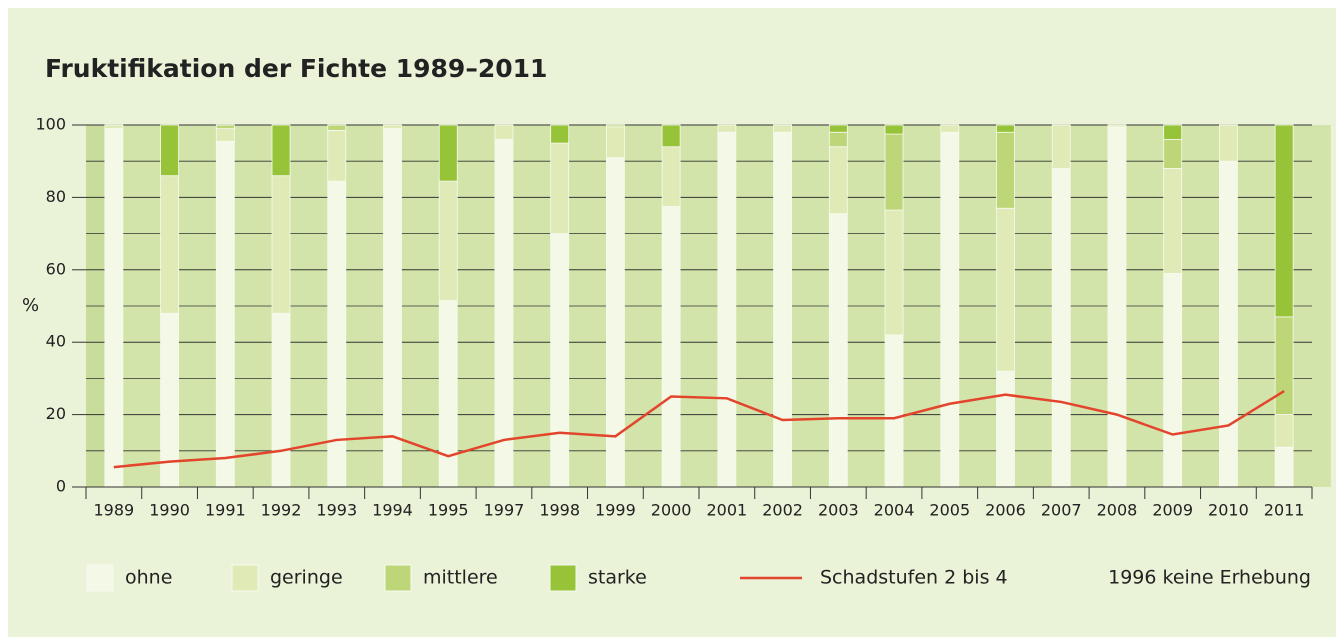 The image size is (1336, 641). I want to click on x-tick-label: 1990, so click(169, 510).